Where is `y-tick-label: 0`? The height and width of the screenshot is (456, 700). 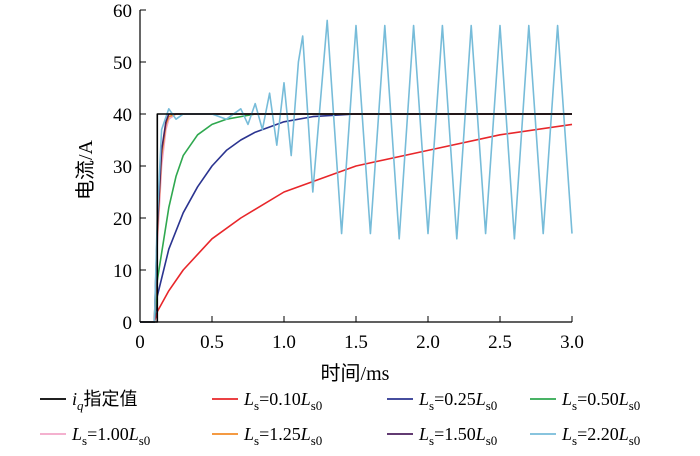
y-tick-label: 0 is located at coordinates (128, 323).